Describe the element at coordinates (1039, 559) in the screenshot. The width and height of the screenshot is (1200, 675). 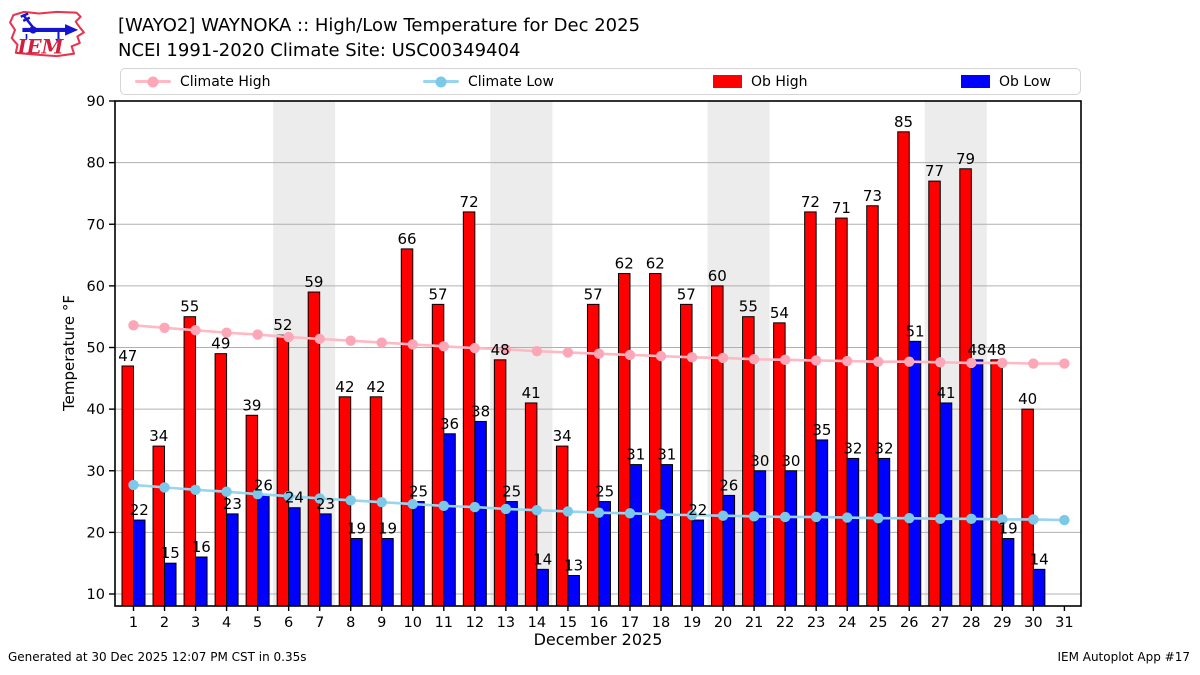
I see `bar-value-label: 14` at that location.